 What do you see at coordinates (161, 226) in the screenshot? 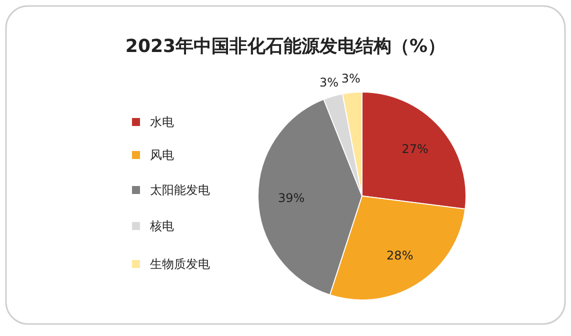
I see `legend-label: 核电` at bounding box center [161, 226].